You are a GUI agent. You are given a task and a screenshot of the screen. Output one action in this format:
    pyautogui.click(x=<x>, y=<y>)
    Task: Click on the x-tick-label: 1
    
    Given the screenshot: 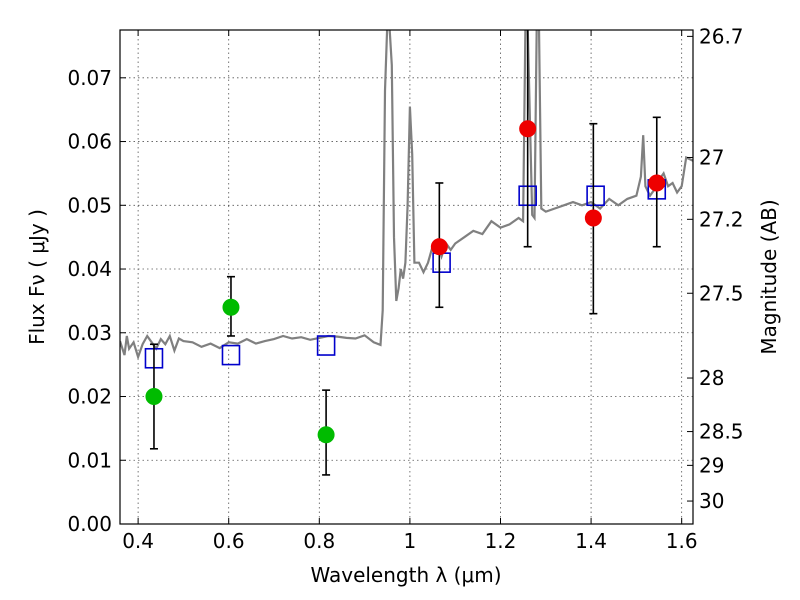 What is the action you would take?
    pyautogui.click(x=410, y=541)
    